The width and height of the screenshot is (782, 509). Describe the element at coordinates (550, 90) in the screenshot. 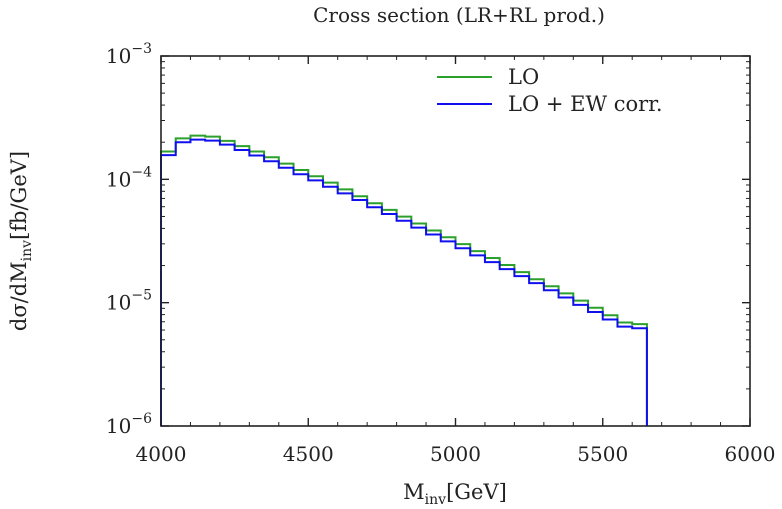

I see `legend: LO LO + EW corr.` at that location.